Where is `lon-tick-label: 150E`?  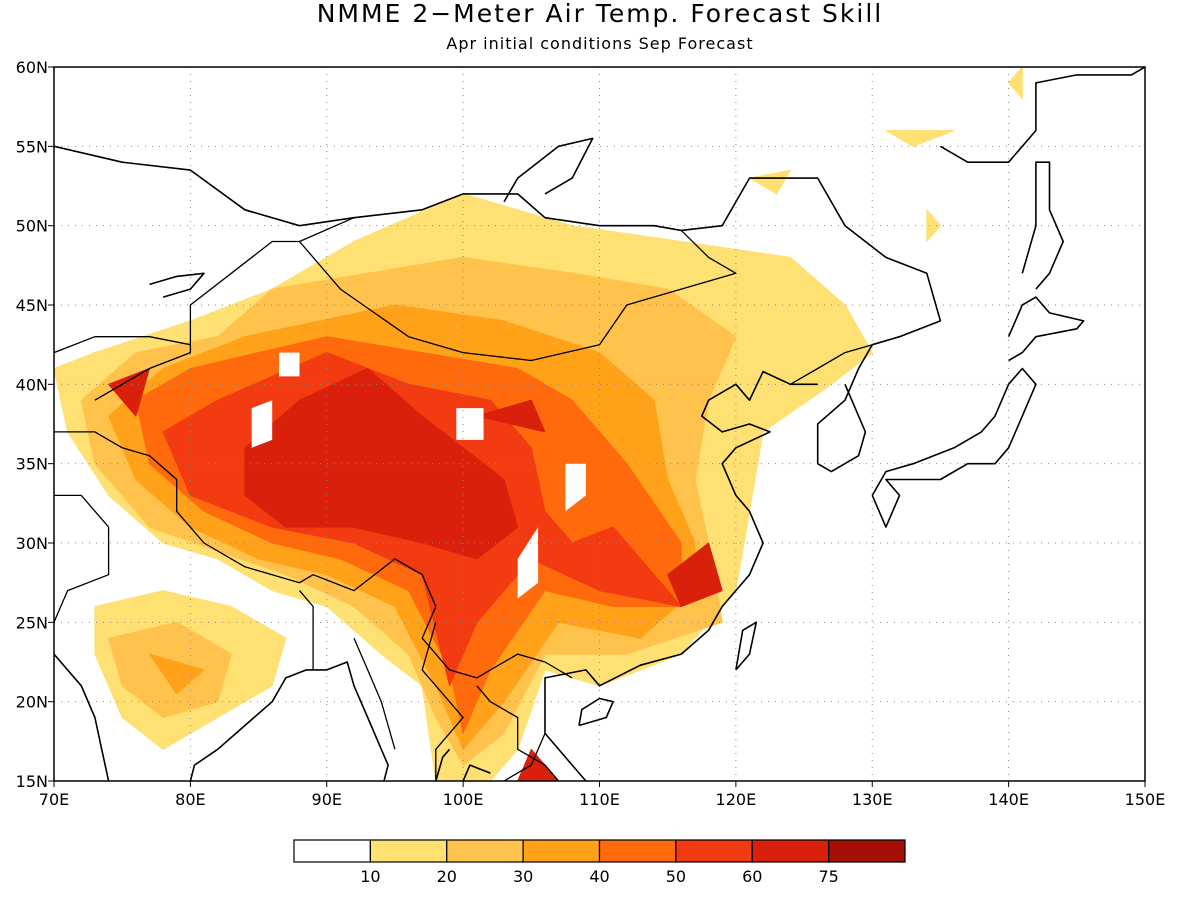 lon-tick-label: 150E is located at coordinates (1145, 799).